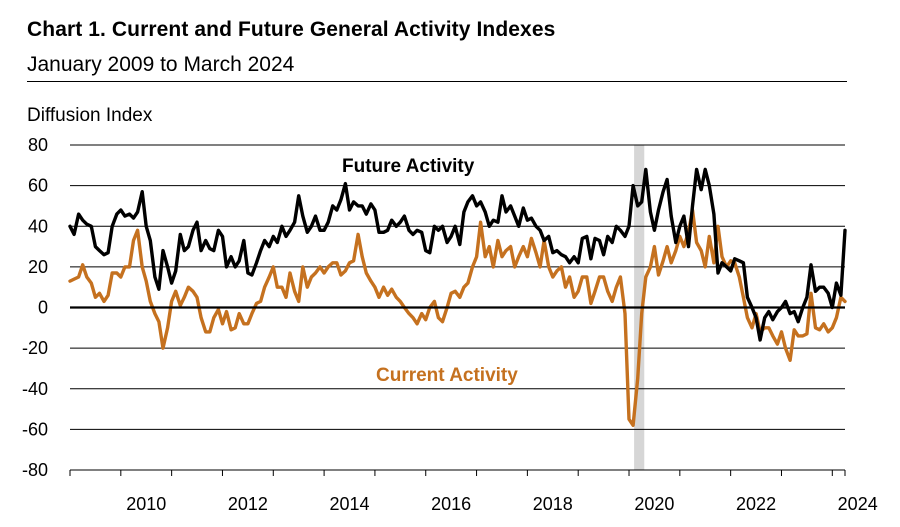 The height and width of the screenshot is (527, 900). Describe the element at coordinates (146, 504) in the screenshot. I see `x-tick-label: 2010` at that location.